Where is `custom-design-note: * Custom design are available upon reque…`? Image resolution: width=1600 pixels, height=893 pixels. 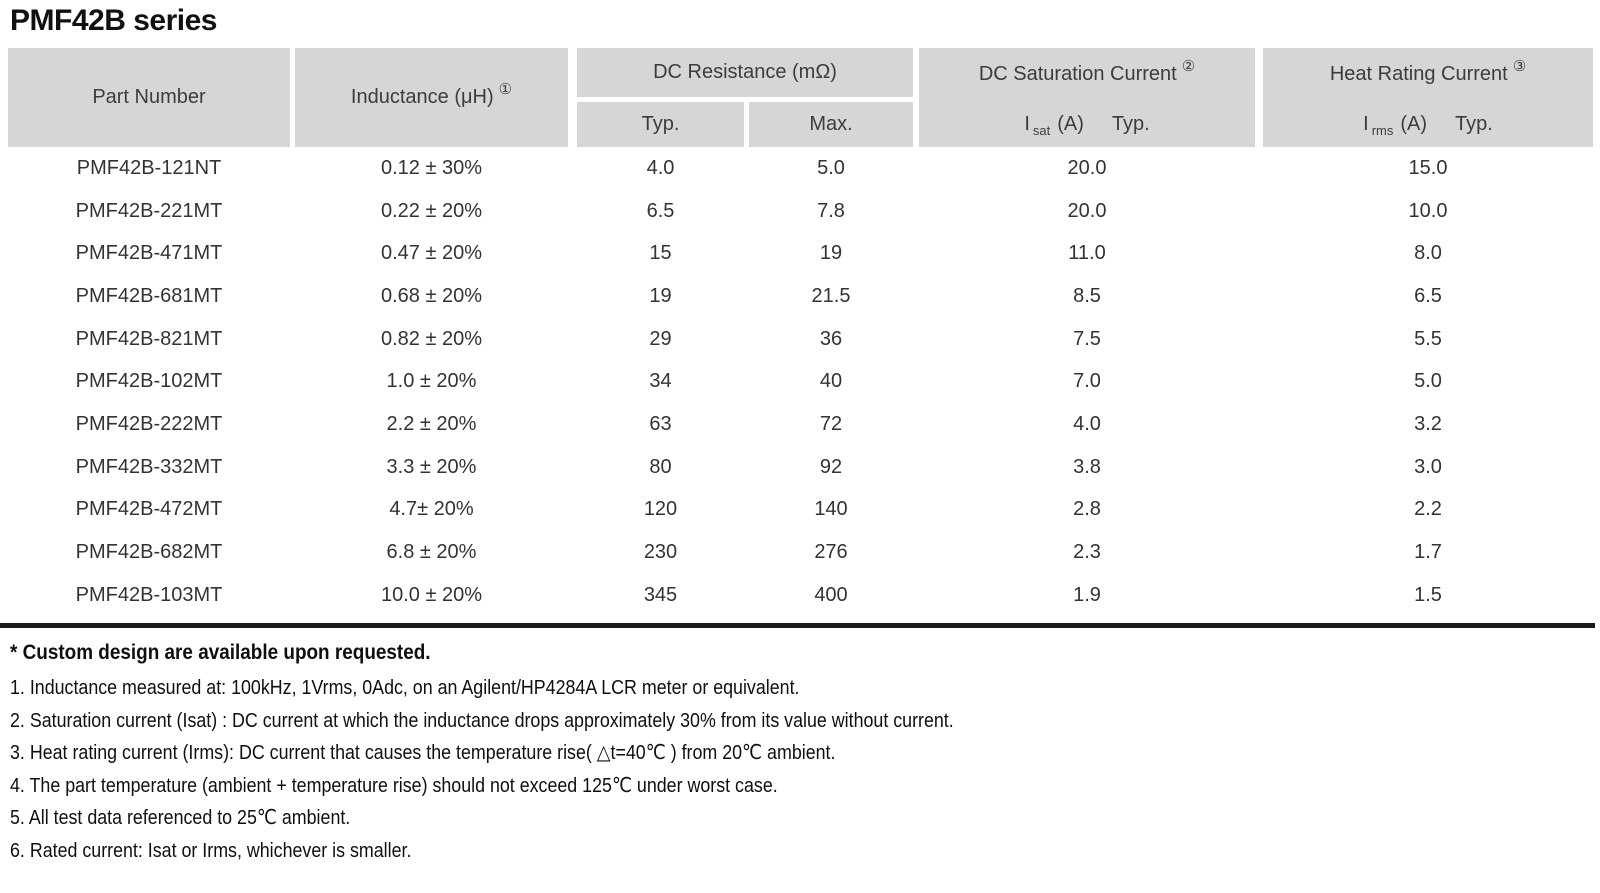
custom-design-note: * Custom design are available upon reque… is located at coordinates (220, 652).